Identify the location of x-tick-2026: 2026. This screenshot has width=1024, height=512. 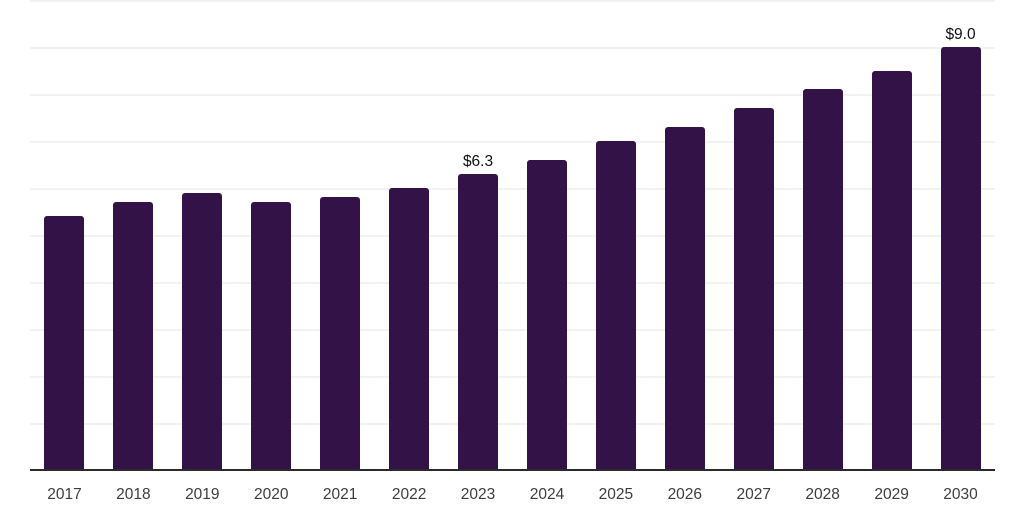
(685, 494).